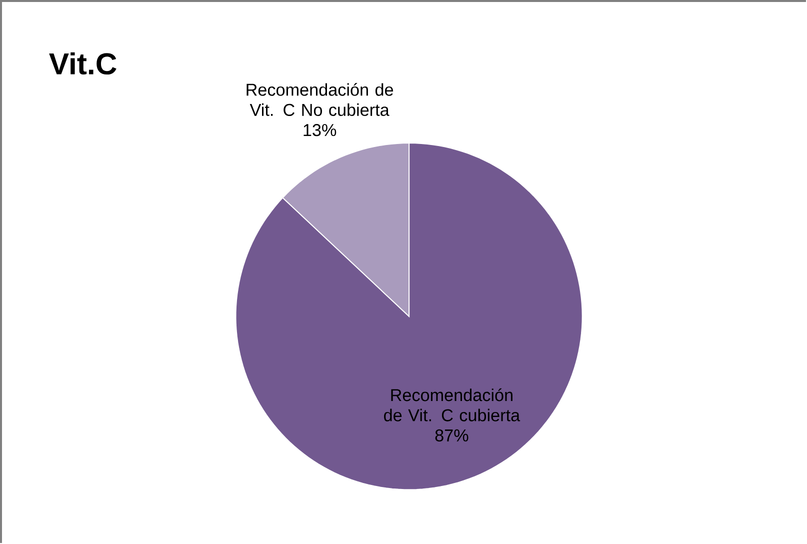  I want to click on slice-label: Recomendación de Vit. C cubierta, so click(452, 405).